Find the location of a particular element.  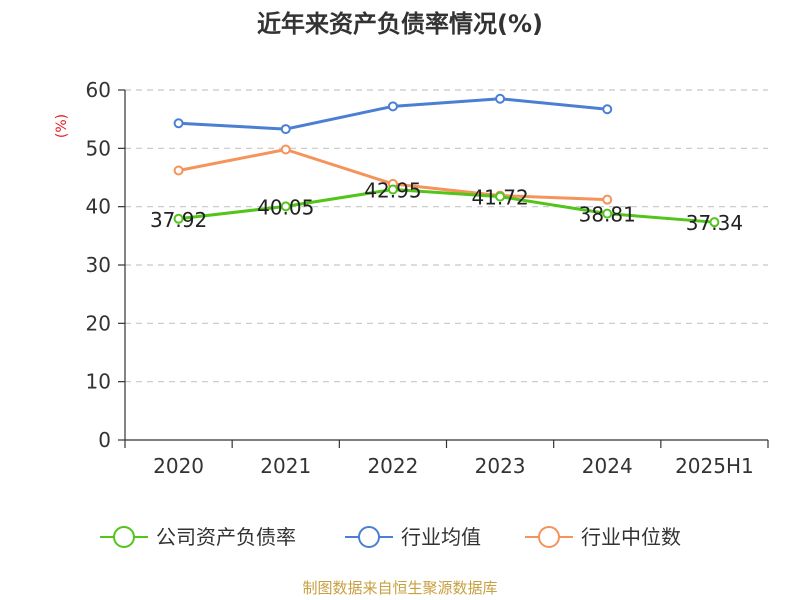

legend-item: 行业中位数 is located at coordinates (603, 537).